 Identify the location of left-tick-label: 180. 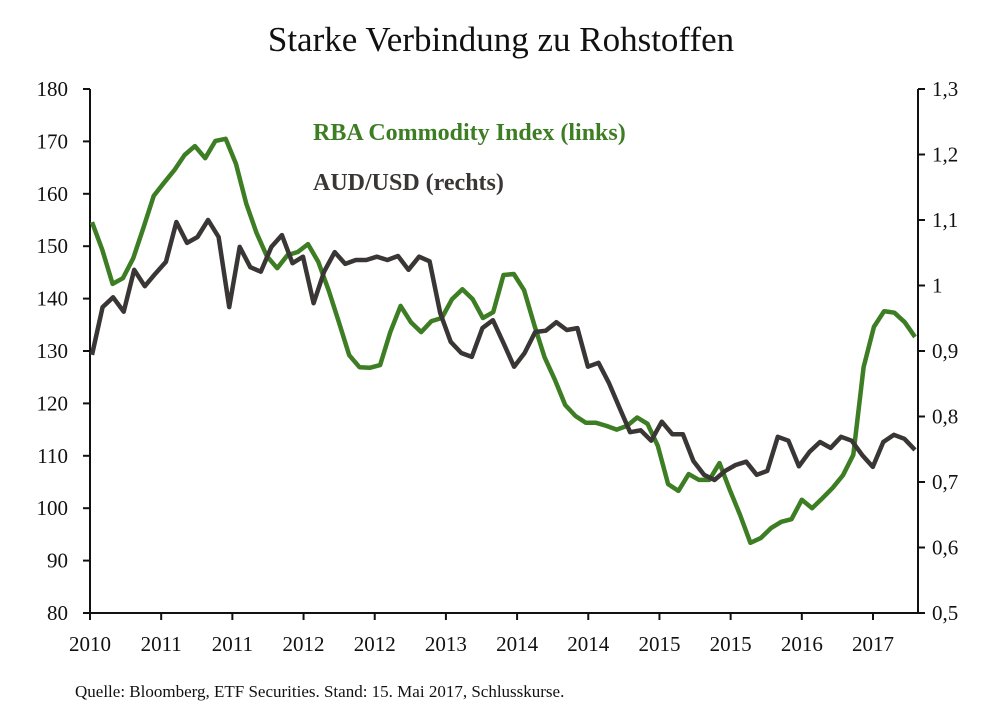
(53, 89).